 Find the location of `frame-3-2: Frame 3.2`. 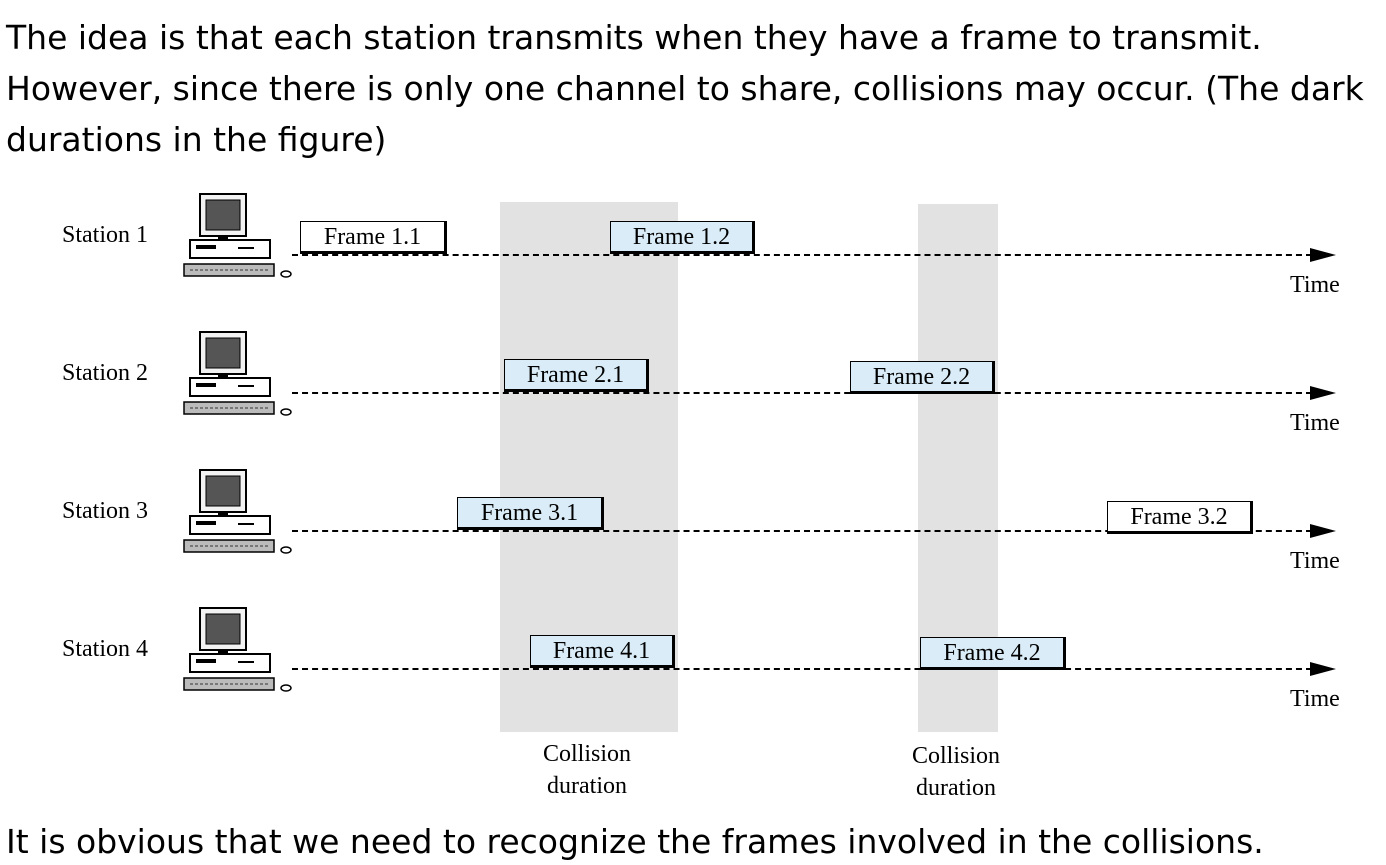

frame-3-2: Frame 3.2 is located at coordinates (1180, 517).